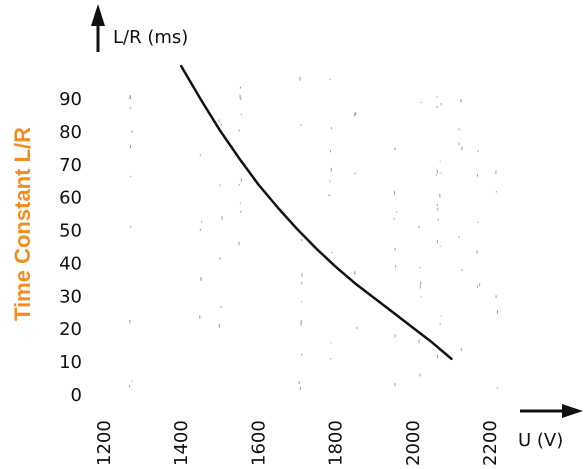 The height and width of the screenshot is (469, 584). I want to click on y-tick-label: 80, so click(70, 132).